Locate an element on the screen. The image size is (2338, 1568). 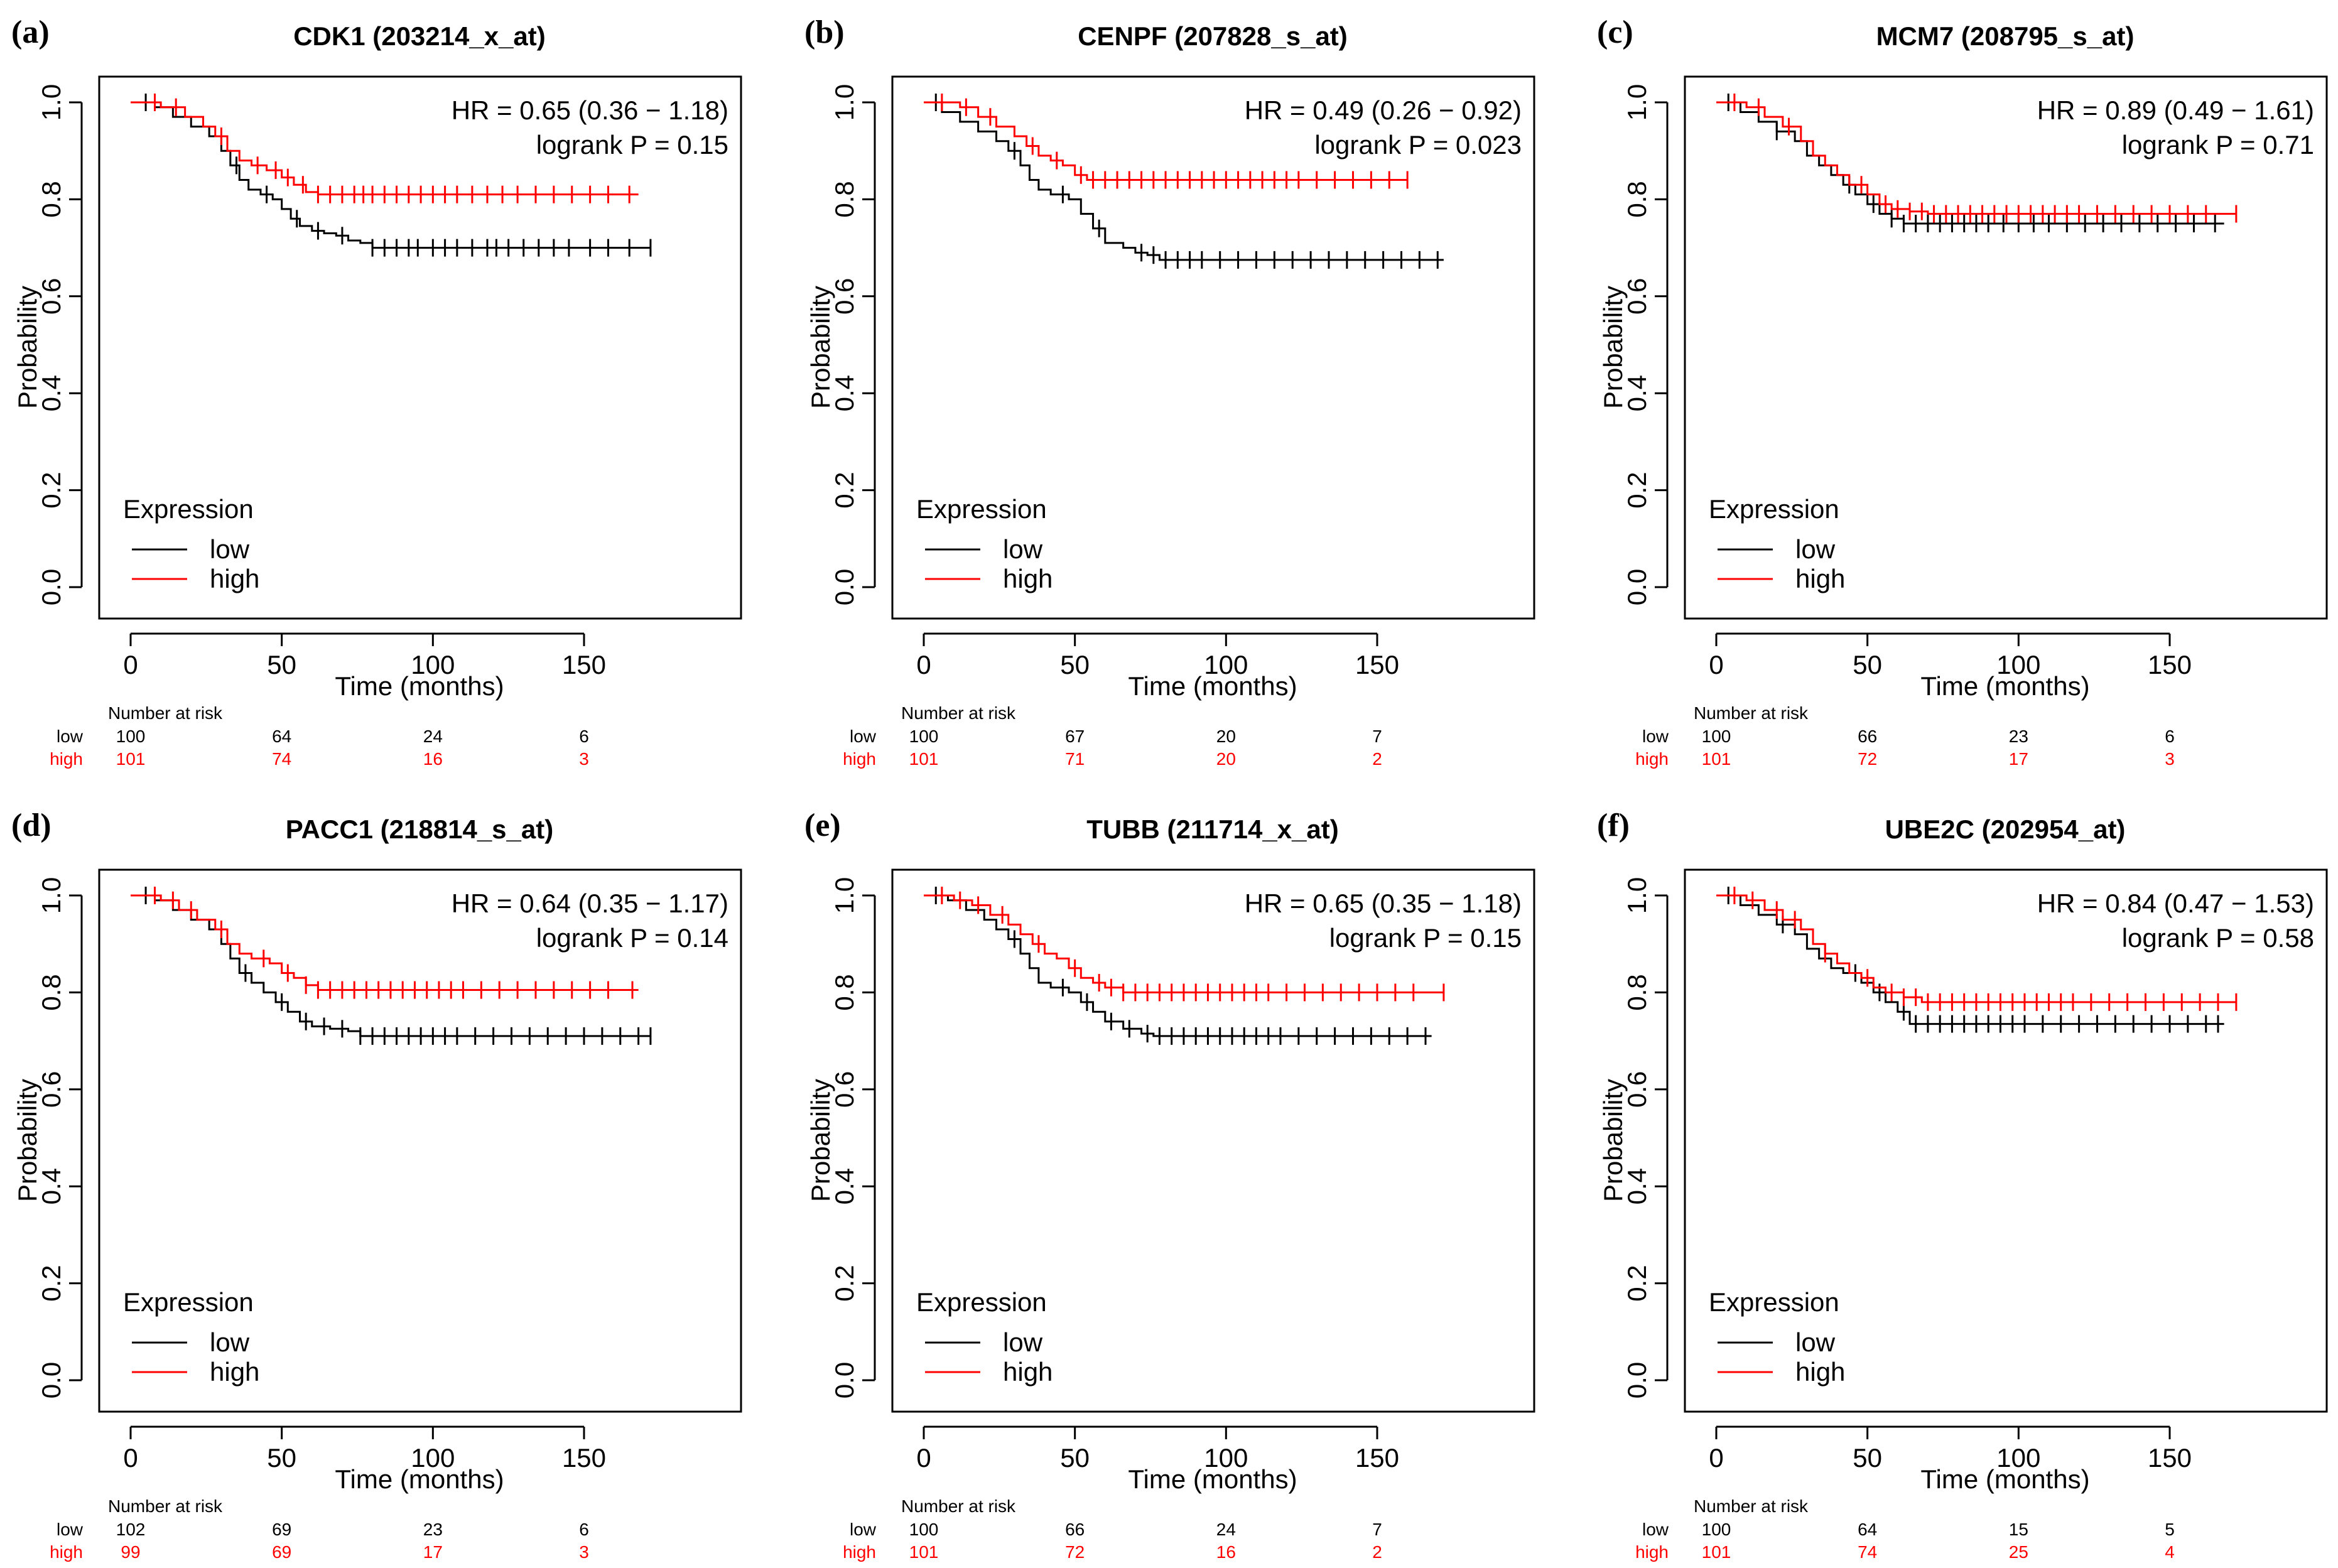
logrank-p: logrank P = 0.71 is located at coordinates (2218, 145).